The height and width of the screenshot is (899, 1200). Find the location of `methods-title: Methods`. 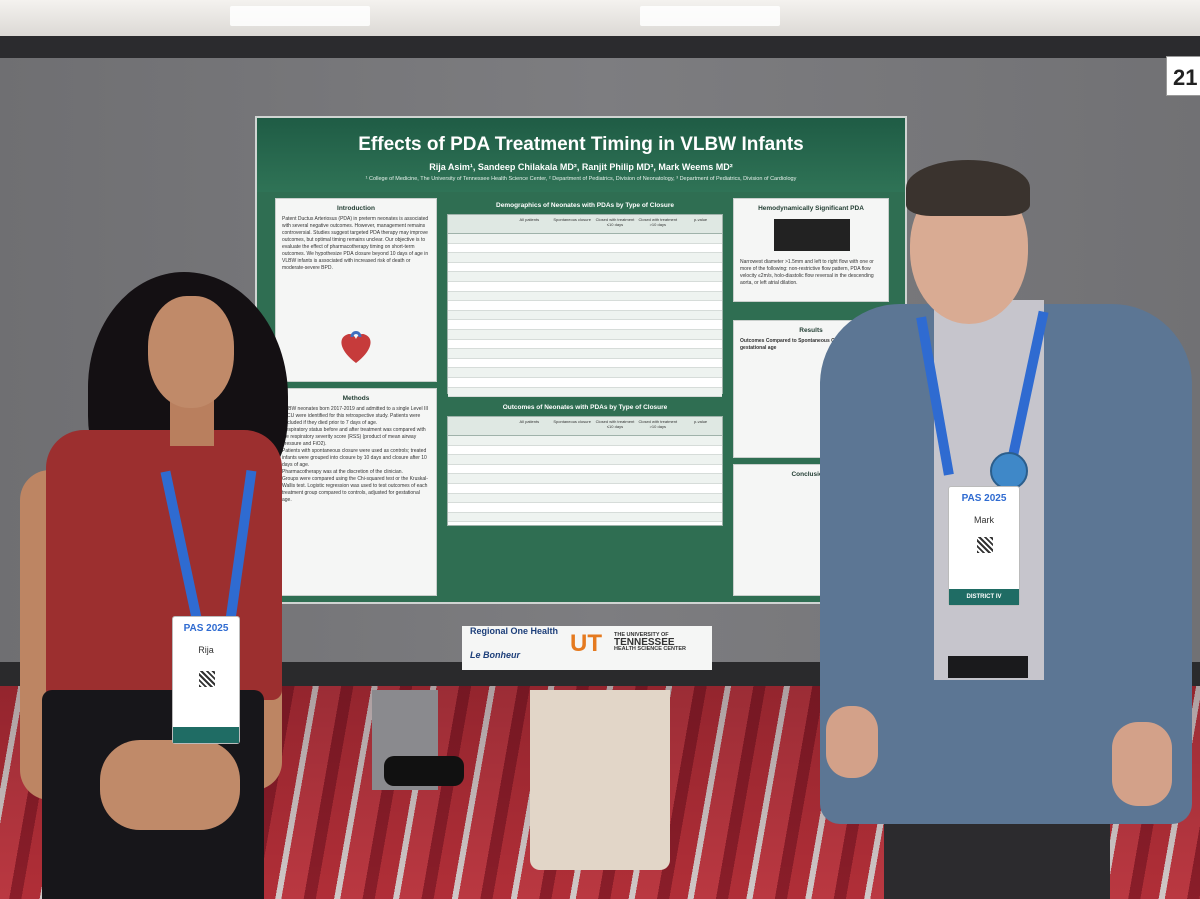

methods-title: Methods is located at coordinates (356, 398).